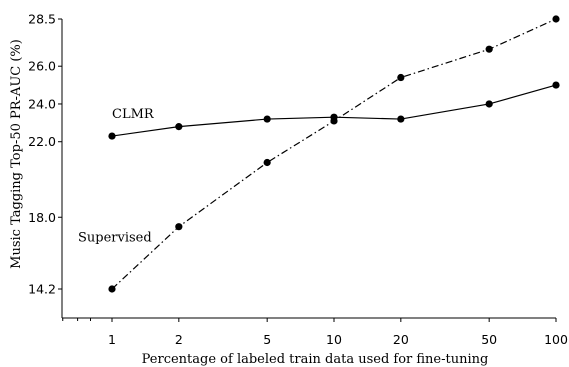 The image size is (569, 367). Describe the element at coordinates (42, 141) in the screenshot. I see `y-tick-label: 22.0` at that location.